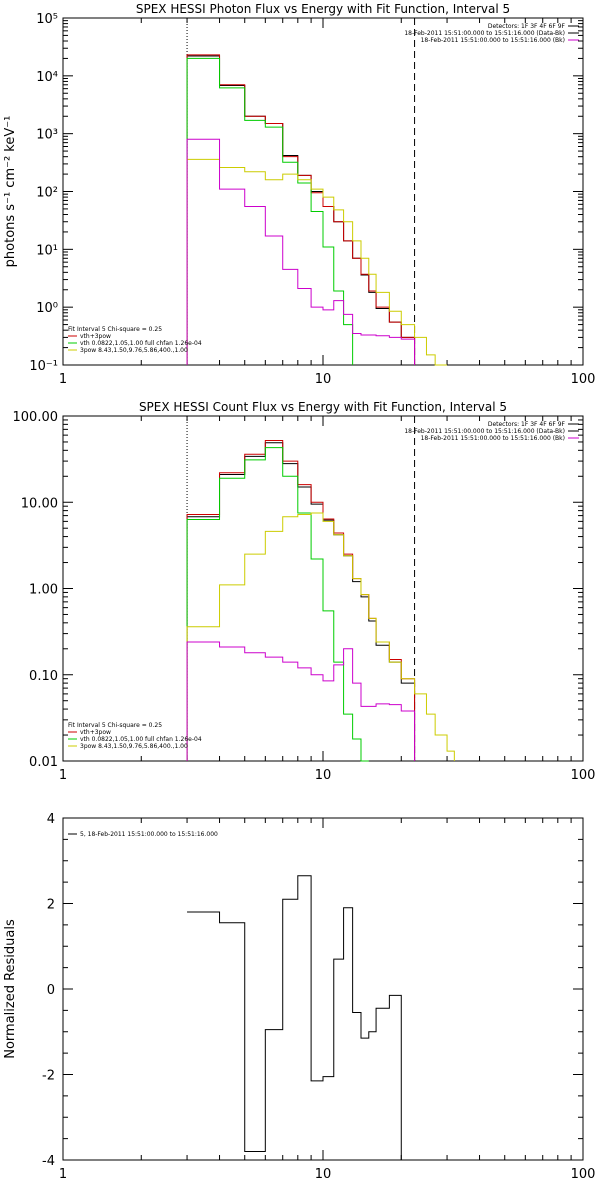 This screenshot has width=600, height=1200. What do you see at coordinates (47, 308) in the screenshot?
I see `y-tick-label: 10⁰` at bounding box center [47, 308].